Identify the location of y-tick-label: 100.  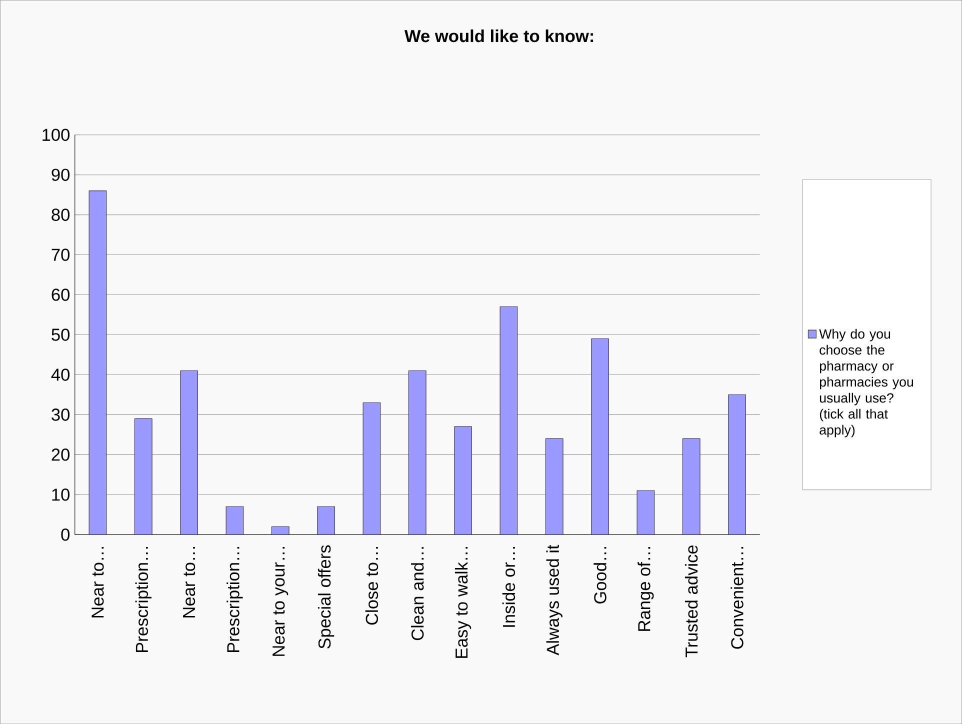
(56, 134).